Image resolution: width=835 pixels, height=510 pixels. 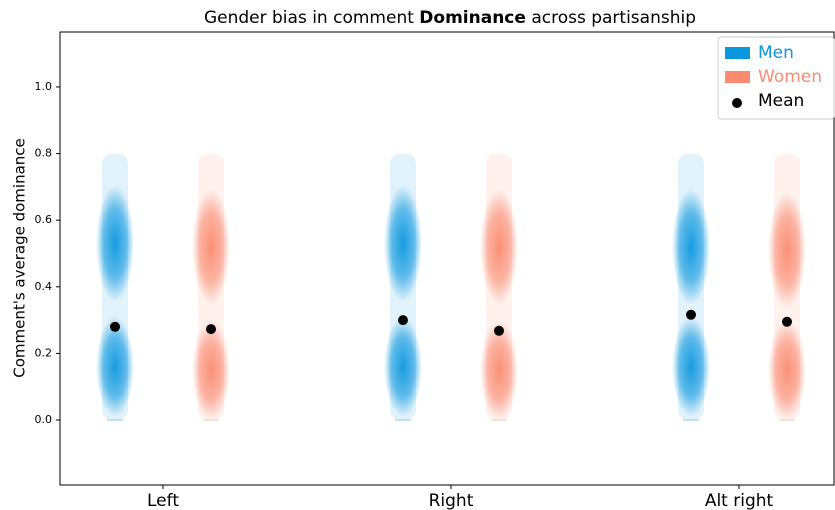 What do you see at coordinates (44, 352) in the screenshot?
I see `y-tick-label: 0.2` at bounding box center [44, 352].